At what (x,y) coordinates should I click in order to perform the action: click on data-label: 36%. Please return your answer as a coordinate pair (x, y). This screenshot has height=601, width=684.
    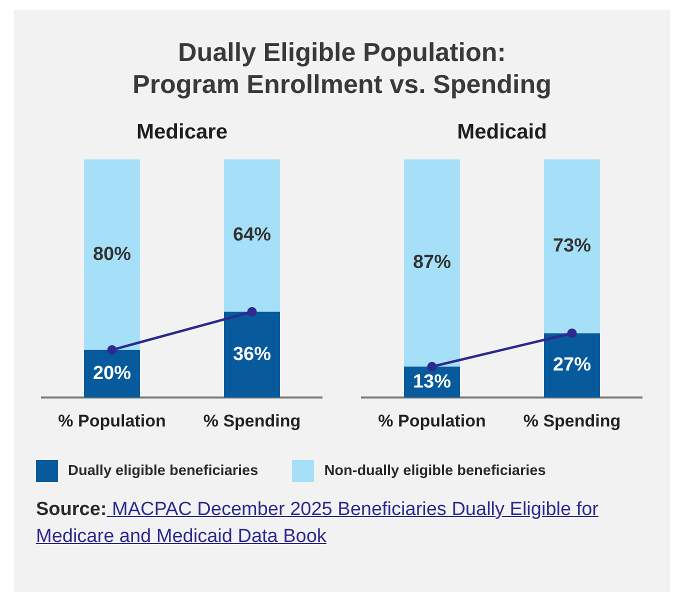
    Looking at the image, I should click on (252, 354).